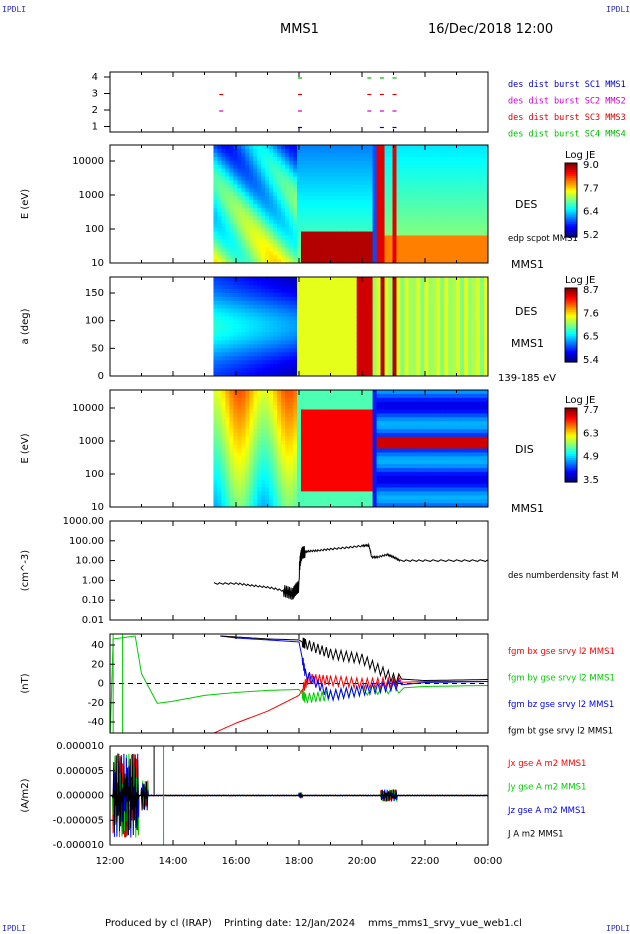 This screenshot has width=630, height=934. Describe the element at coordinates (618, 928) in the screenshot. I see `corner-tag-bottom-right: IPDLI` at that location.